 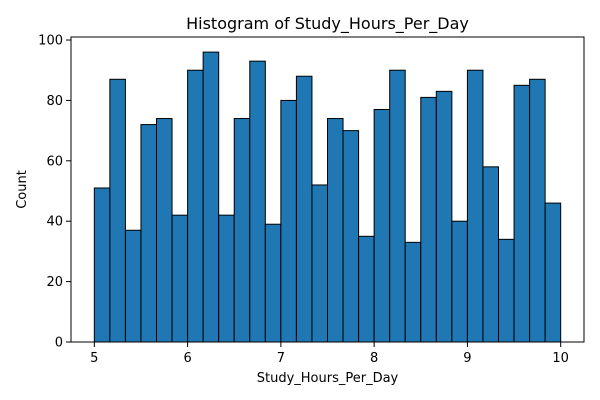 I want to click on x-tick-label: 8, so click(x=374, y=358).